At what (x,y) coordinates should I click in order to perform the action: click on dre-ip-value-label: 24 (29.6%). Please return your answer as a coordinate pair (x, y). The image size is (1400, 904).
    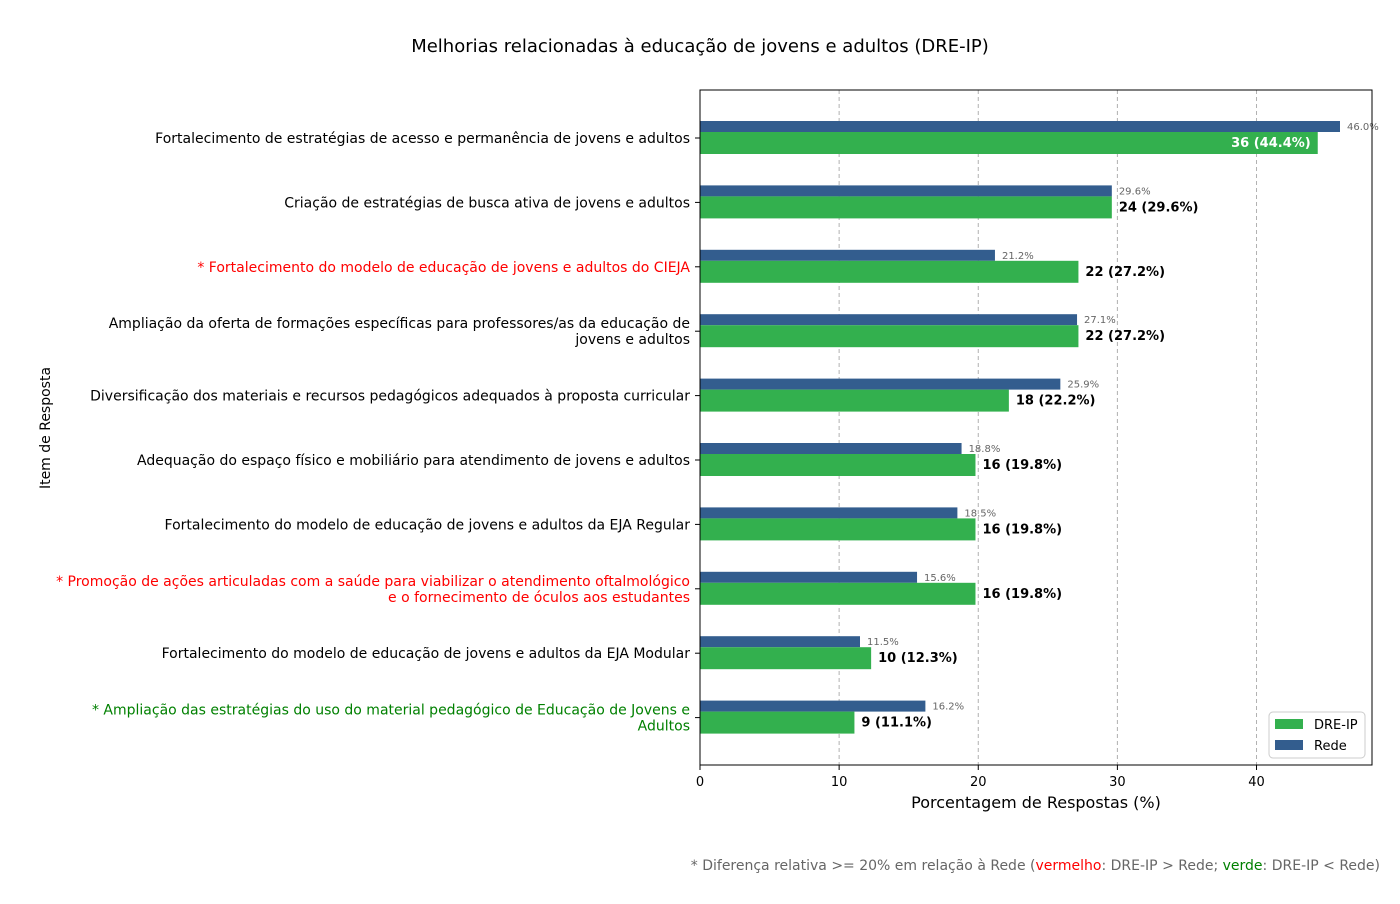
    Looking at the image, I should click on (1159, 207).